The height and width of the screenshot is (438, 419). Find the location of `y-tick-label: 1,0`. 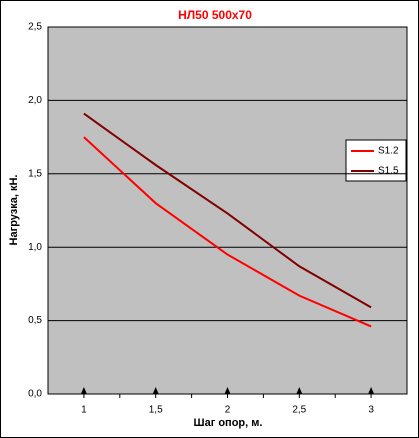

y-tick-label: 1,0 is located at coordinates (35, 247).